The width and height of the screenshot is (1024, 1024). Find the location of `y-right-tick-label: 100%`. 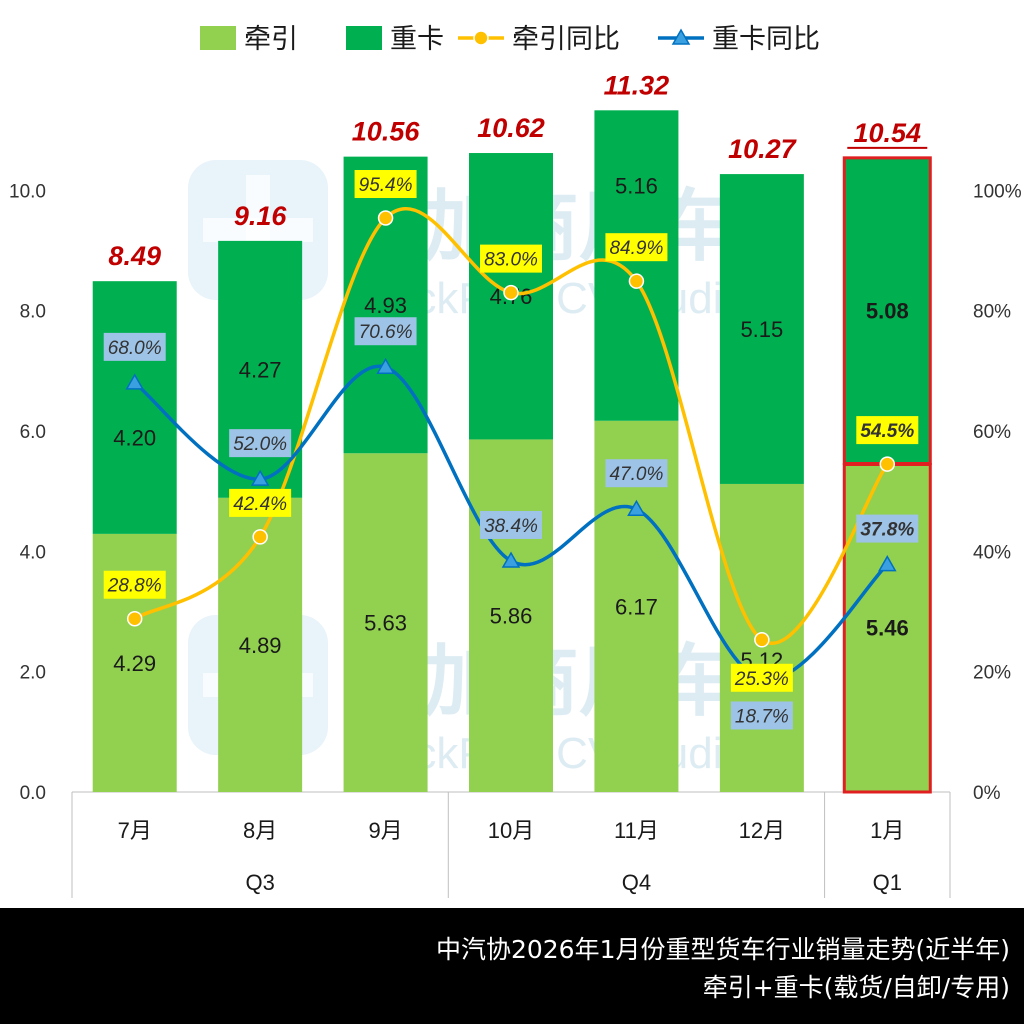

y-right-tick-label: 100% is located at coordinates (997, 191).